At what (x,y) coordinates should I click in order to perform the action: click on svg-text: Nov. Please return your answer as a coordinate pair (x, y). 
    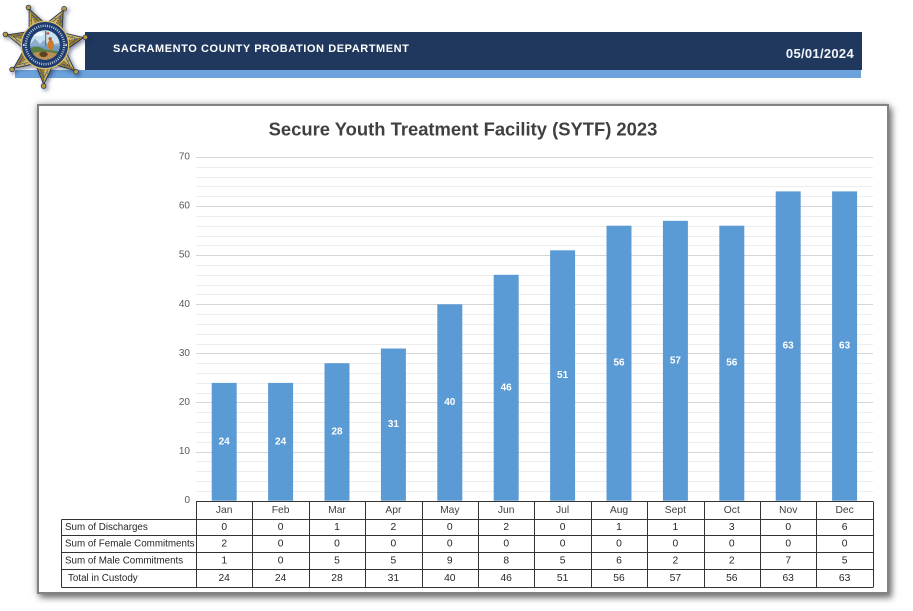
    Looking at the image, I should click on (788, 510).